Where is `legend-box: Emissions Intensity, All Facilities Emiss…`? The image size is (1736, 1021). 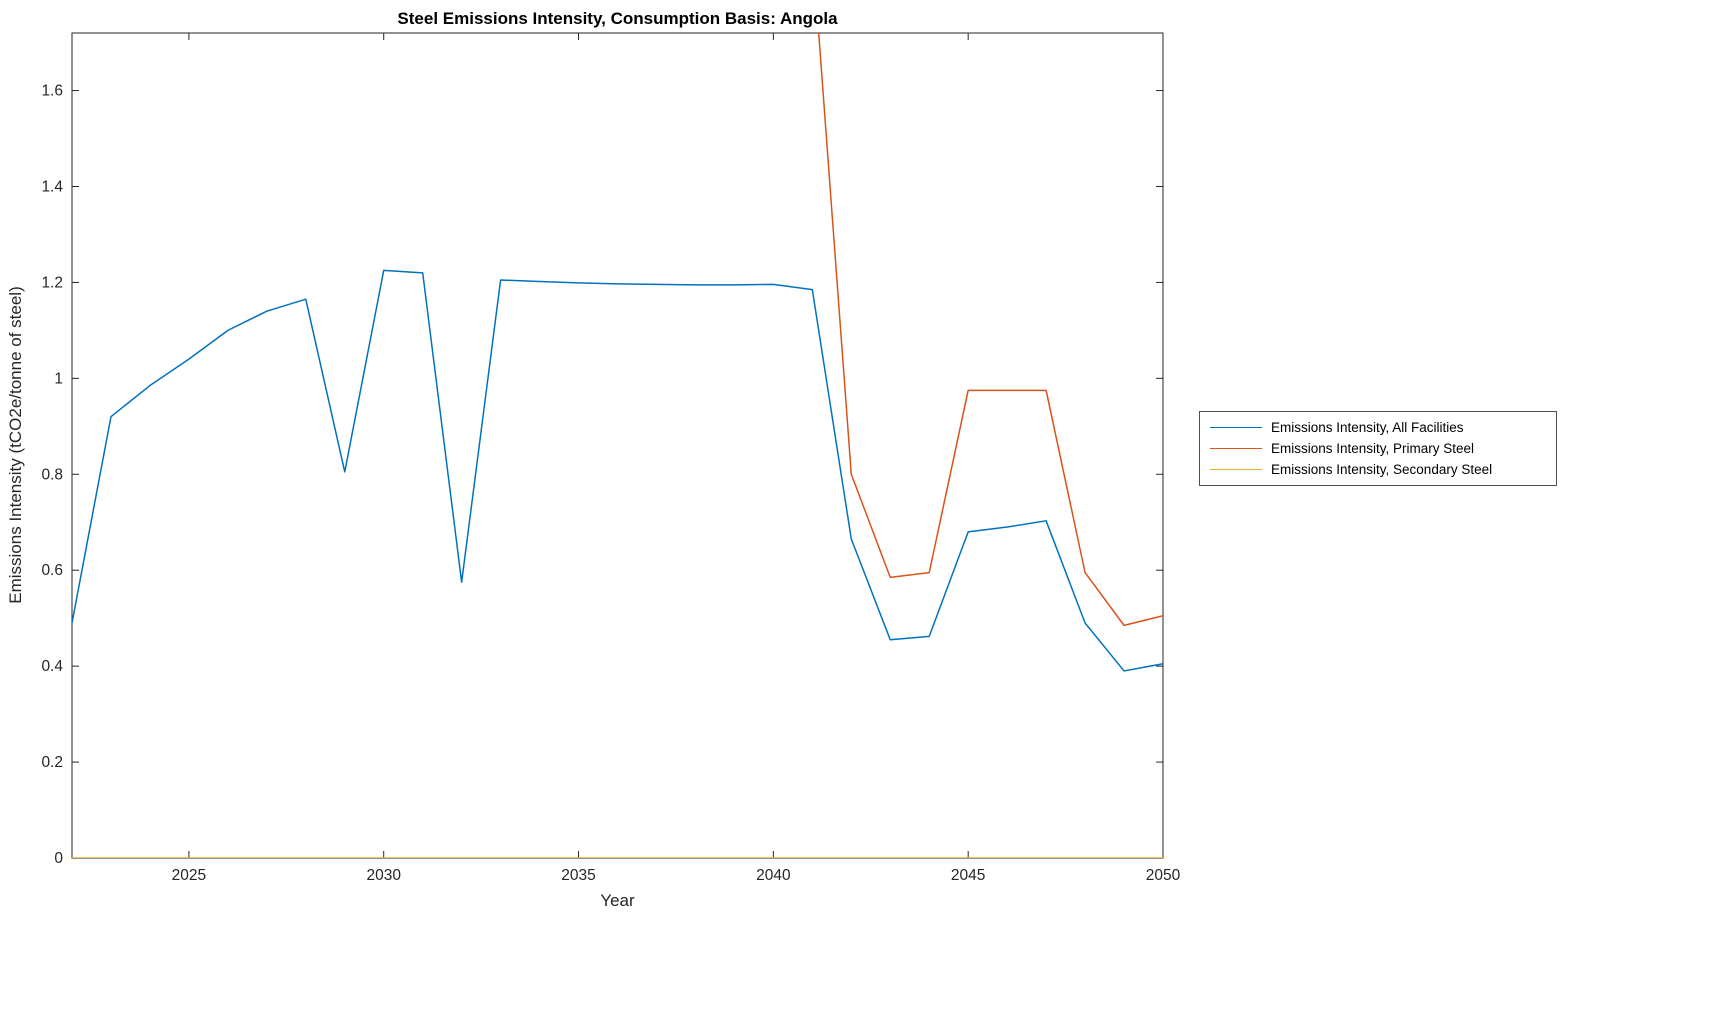 legend-box: Emissions Intensity, All Facilities Emiss… is located at coordinates (1378, 448).